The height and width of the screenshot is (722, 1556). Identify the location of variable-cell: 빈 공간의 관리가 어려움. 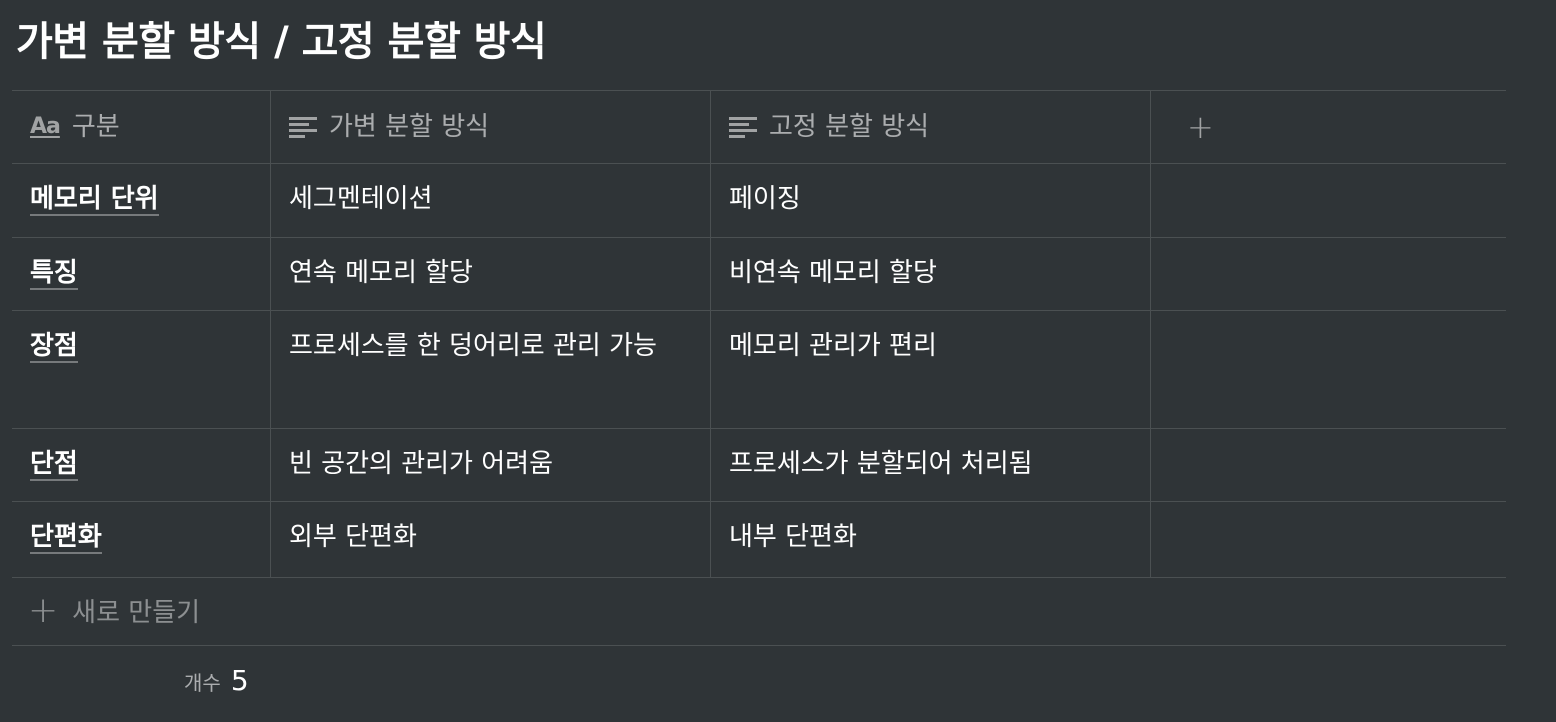
(490, 465).